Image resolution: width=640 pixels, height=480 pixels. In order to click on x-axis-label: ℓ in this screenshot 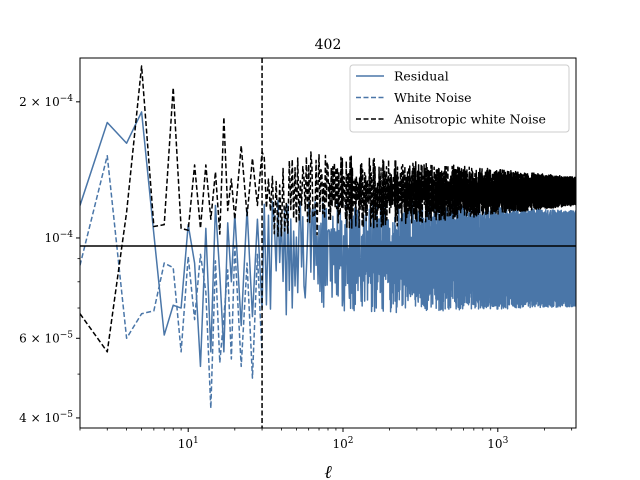, I will do `click(328, 471)`.